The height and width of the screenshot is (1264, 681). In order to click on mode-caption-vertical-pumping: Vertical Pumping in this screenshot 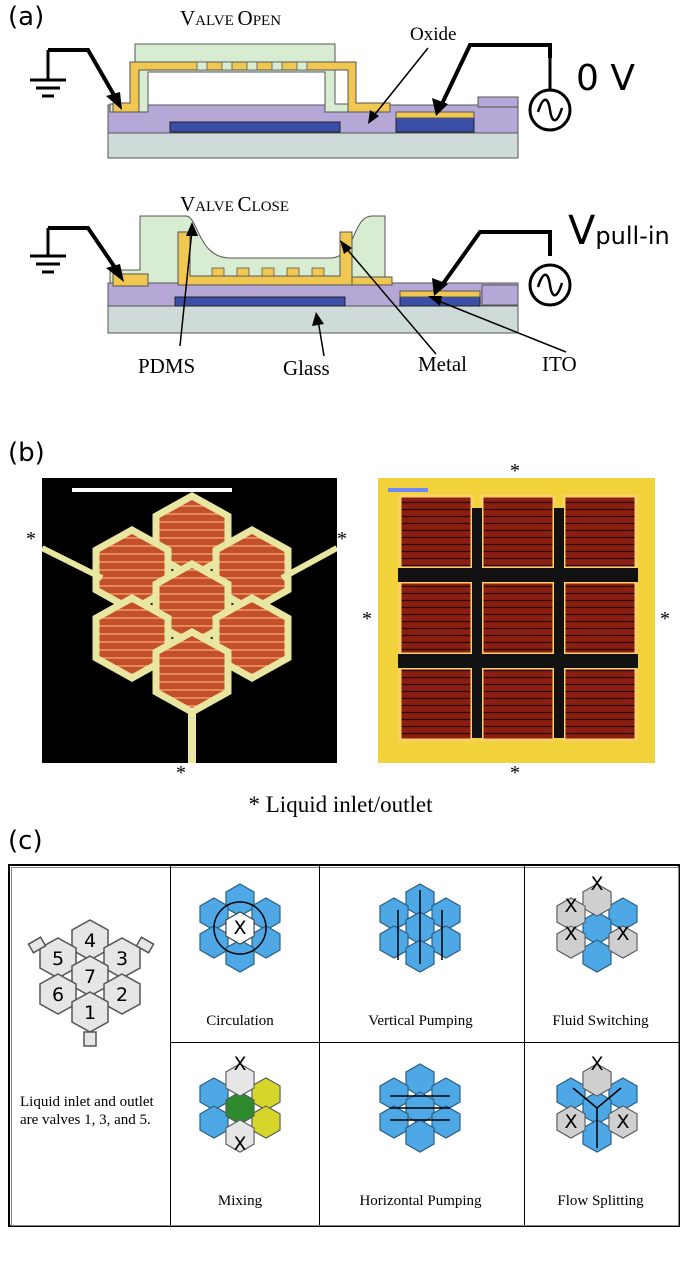, I will do `click(420, 1021)`.